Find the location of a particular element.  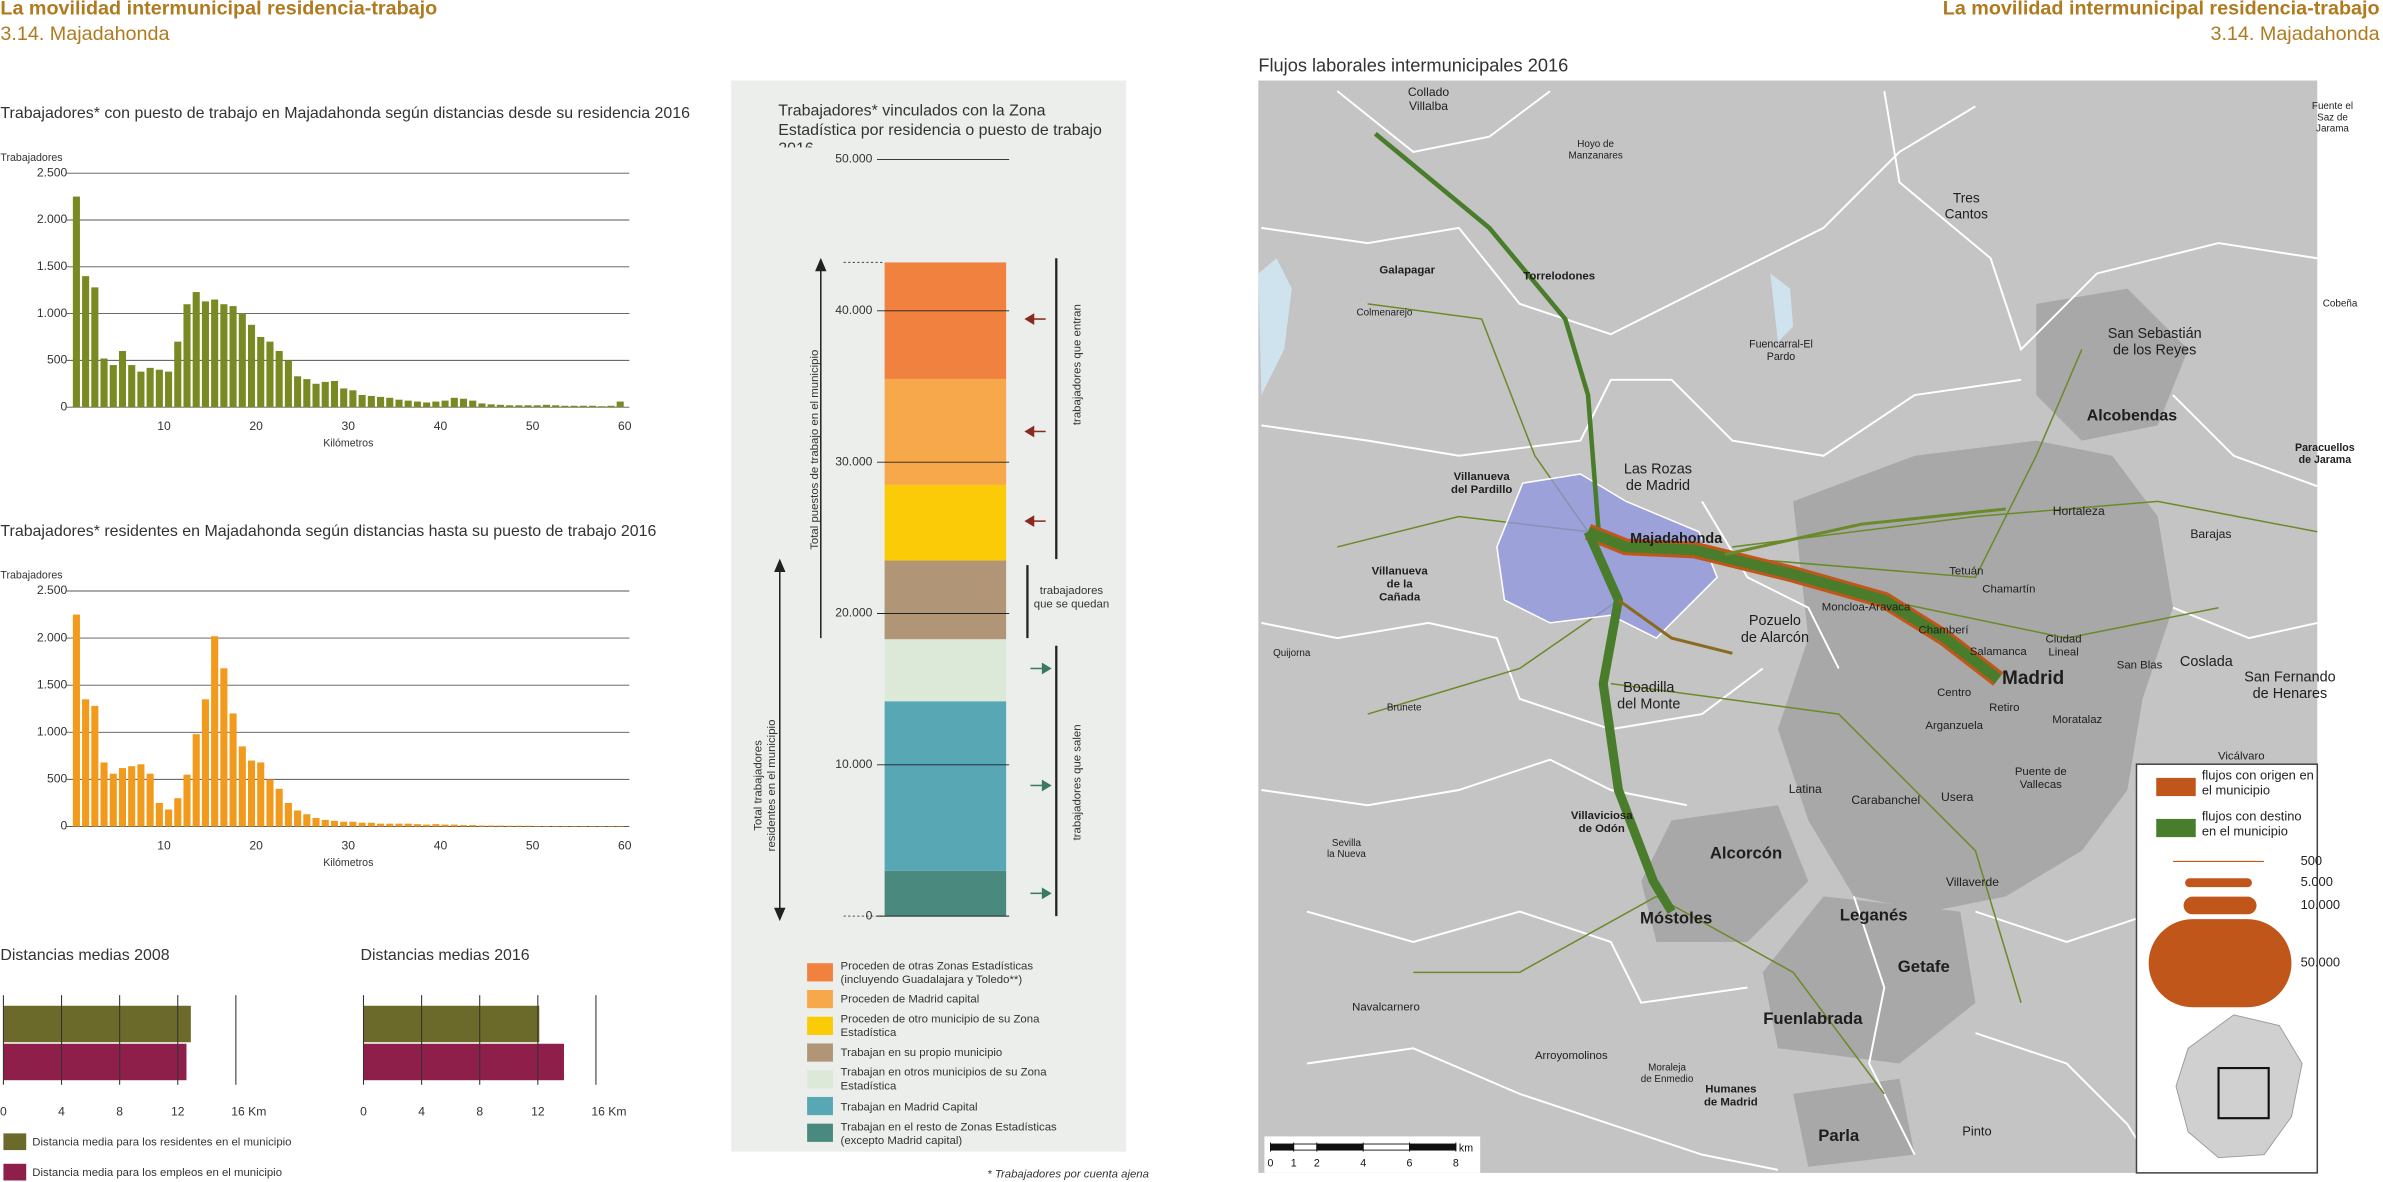

x-tick-label: 16 Km is located at coordinates (608, 1111).